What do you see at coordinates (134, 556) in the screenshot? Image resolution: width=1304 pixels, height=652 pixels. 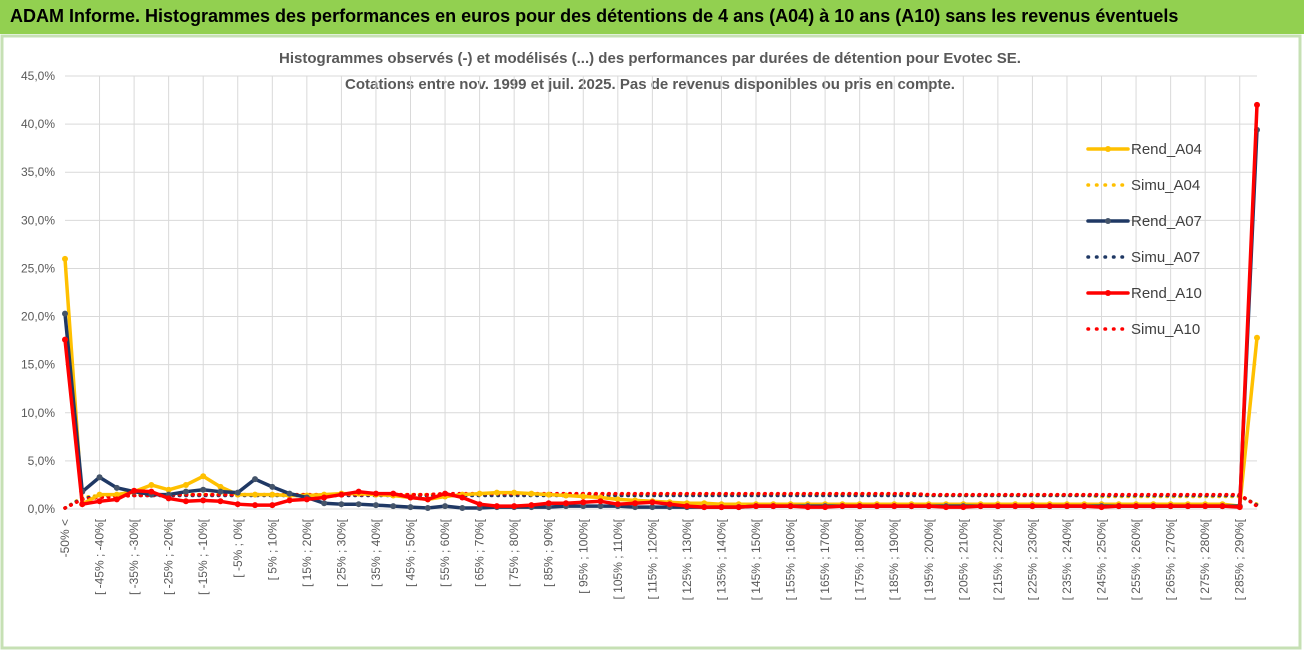 I see `x-tick-label: [ -35% ; -30%[` at bounding box center [134, 556].